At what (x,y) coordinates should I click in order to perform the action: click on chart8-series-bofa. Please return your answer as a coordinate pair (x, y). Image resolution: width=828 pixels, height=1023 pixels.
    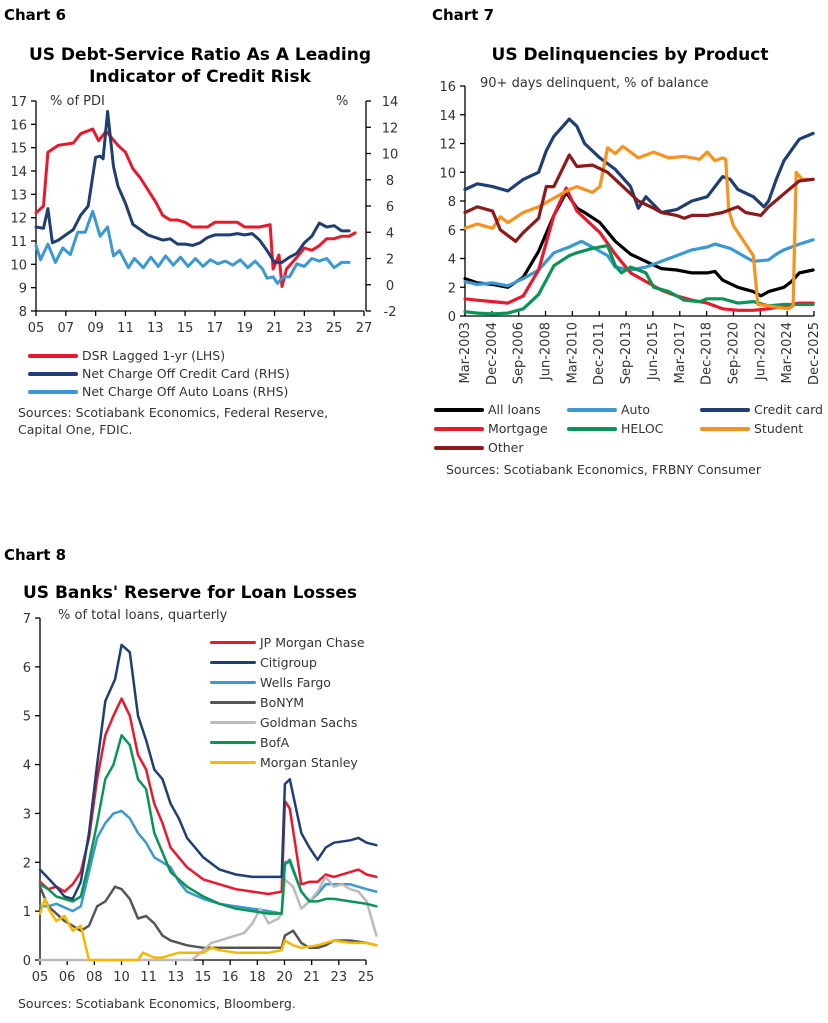
    Looking at the image, I should click on (208, 824).